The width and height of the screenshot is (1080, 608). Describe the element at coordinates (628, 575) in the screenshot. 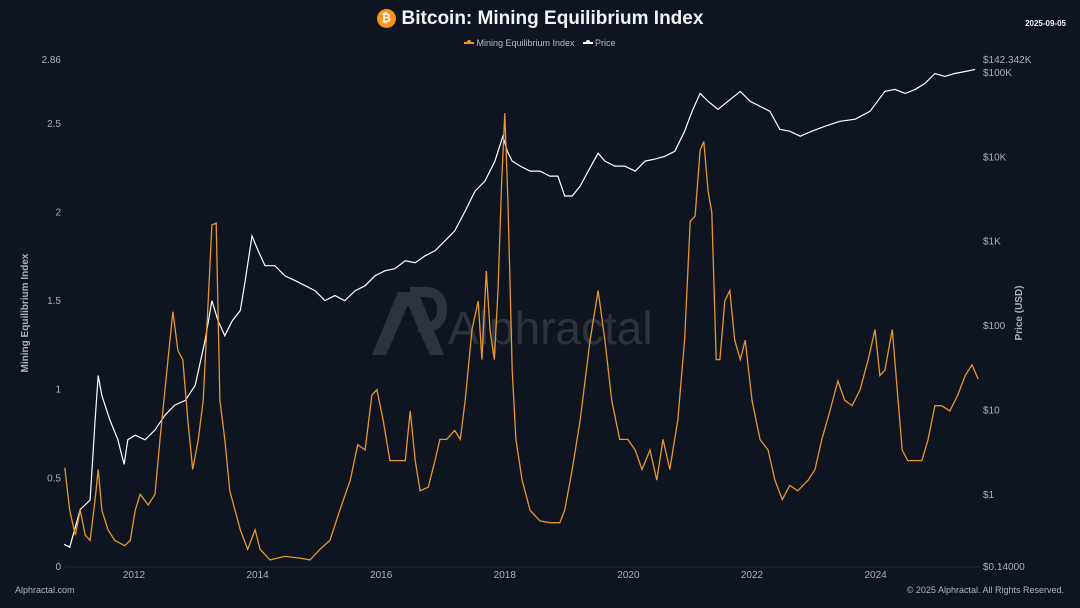

I see `x-tick-label: 2020` at that location.